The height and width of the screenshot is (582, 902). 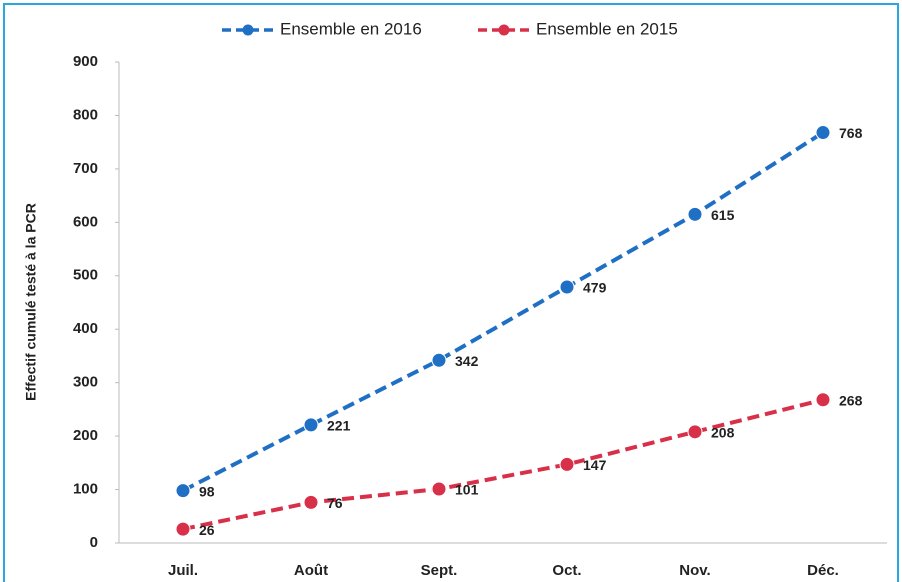 I want to click on data-label: 147, so click(x=595, y=465).